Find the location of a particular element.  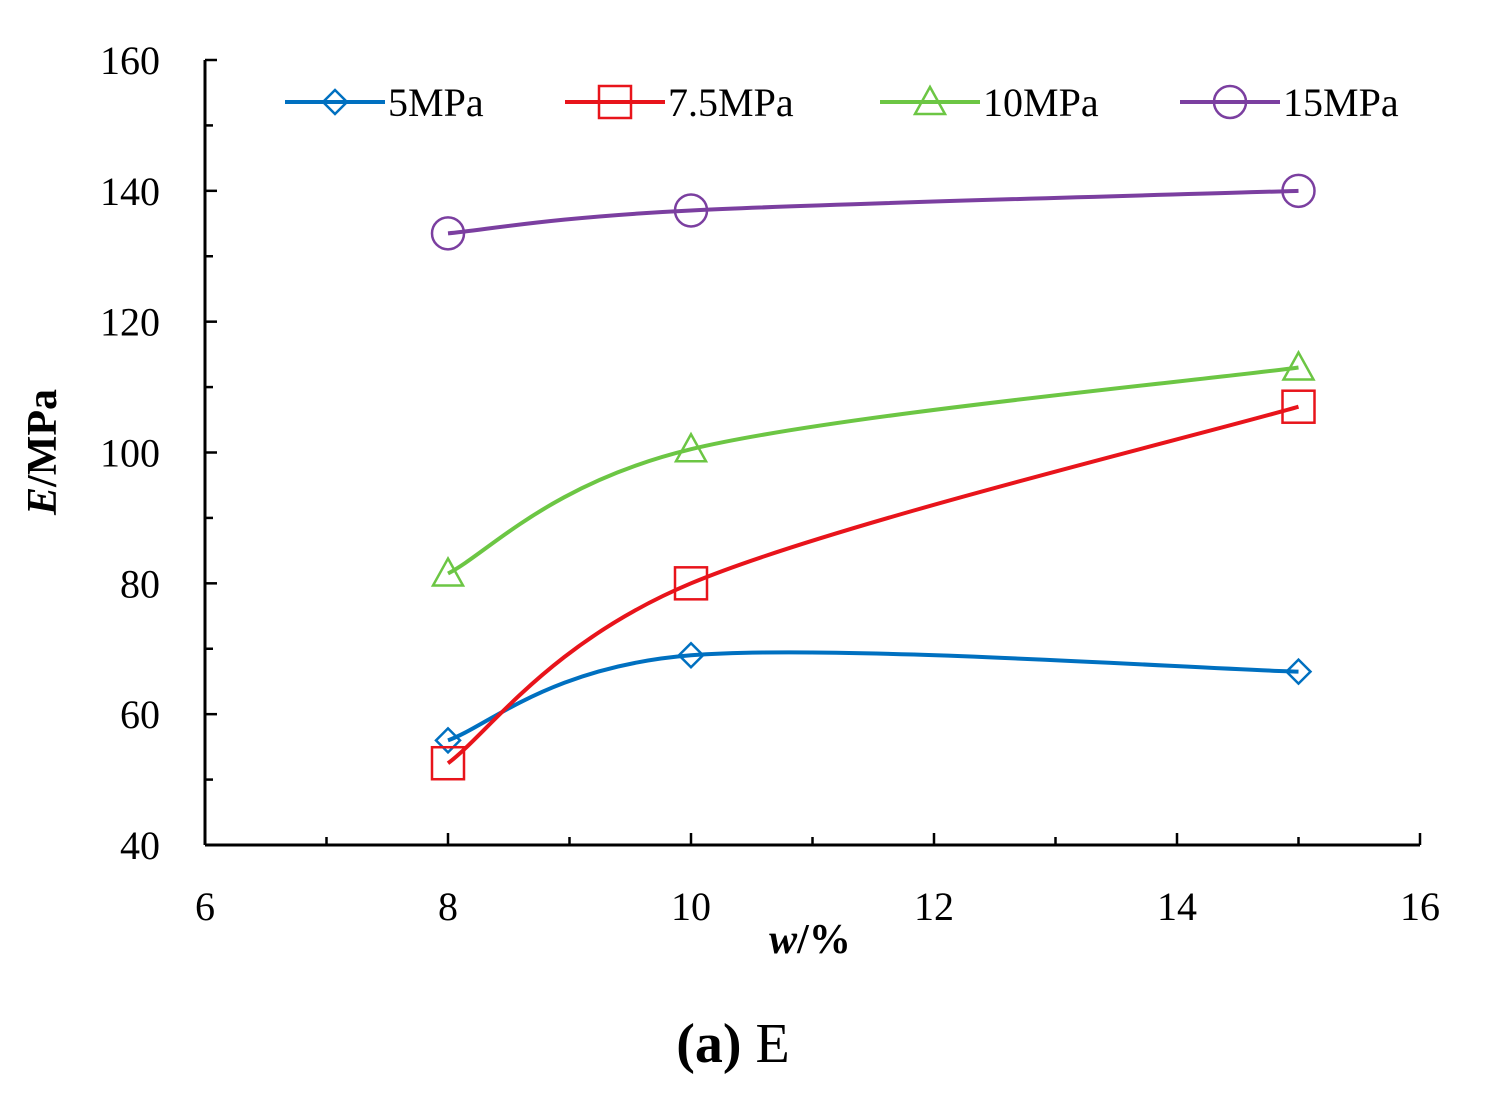

caption-text: E is located at coordinates (773, 1044).